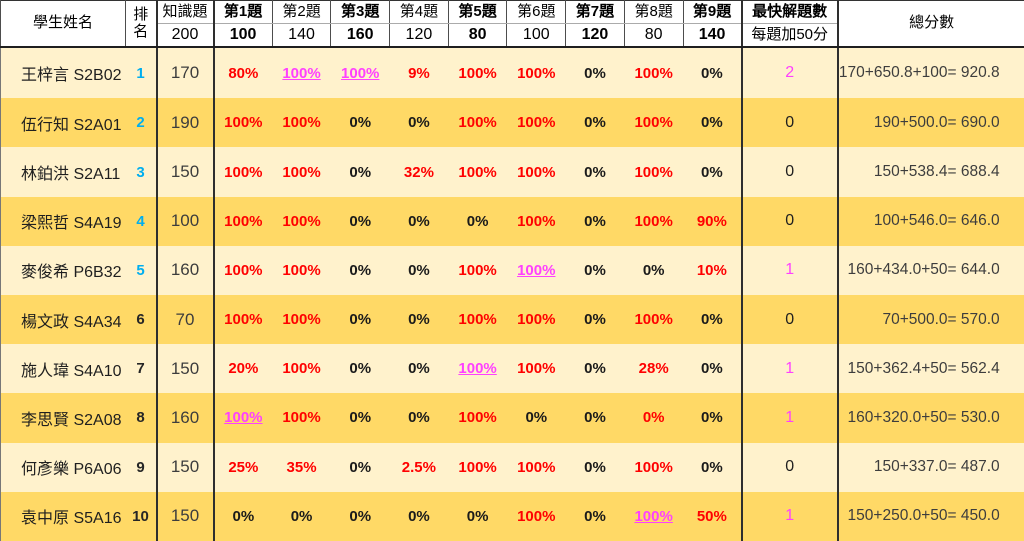  I want to click on rank-value: 8, so click(141, 418).